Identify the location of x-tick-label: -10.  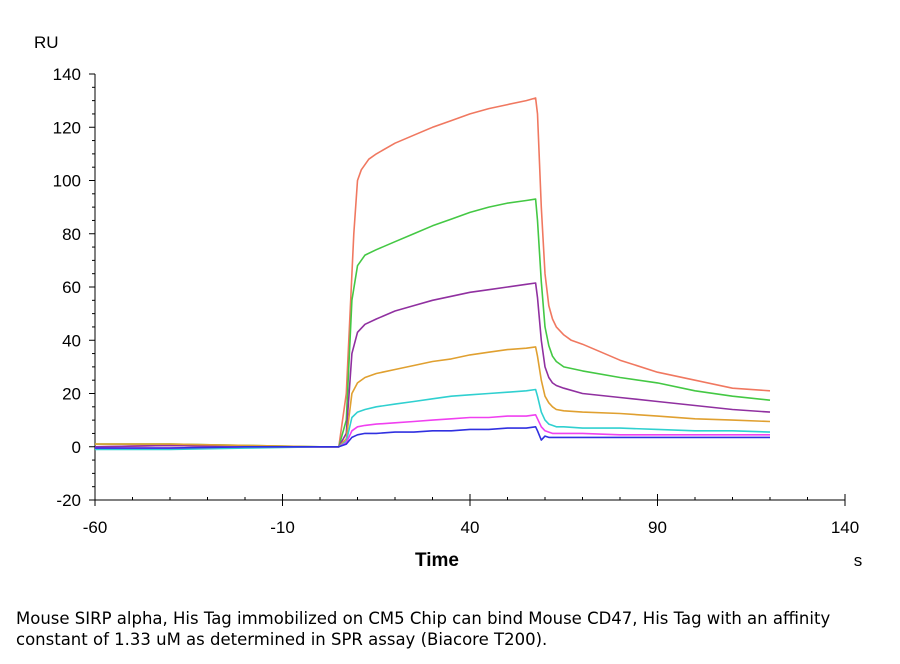
(282, 527).